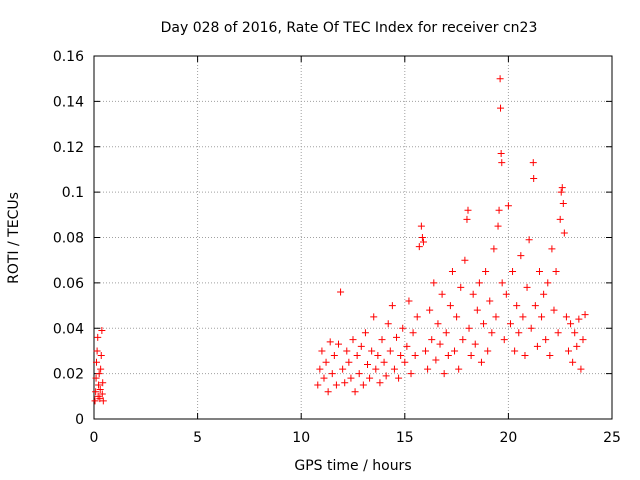  What do you see at coordinates (68, 102) in the screenshot?
I see `y-tick-label: 0.14` at bounding box center [68, 102].